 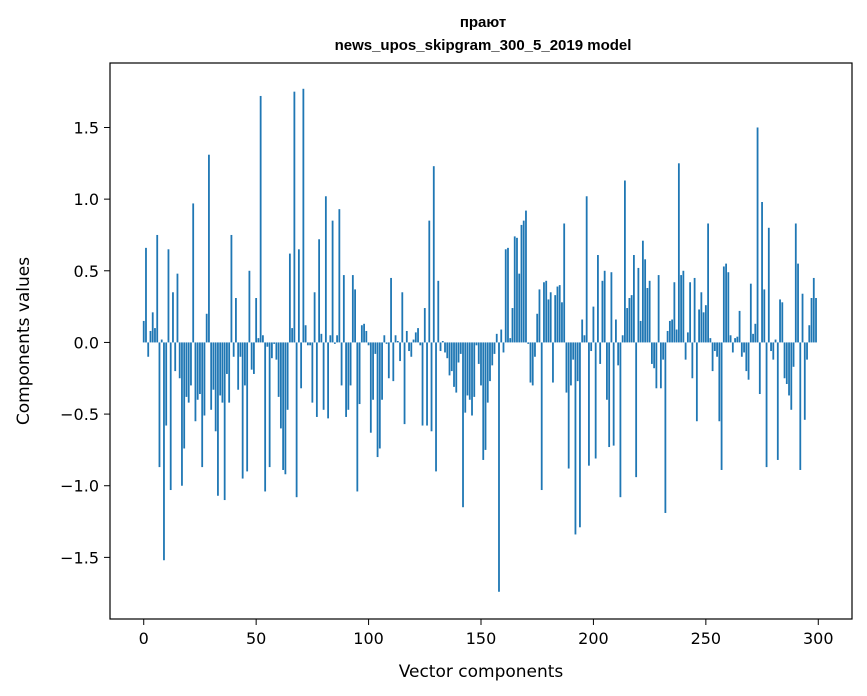 I want to click on y-axis-label: Components values, so click(x=24, y=341).